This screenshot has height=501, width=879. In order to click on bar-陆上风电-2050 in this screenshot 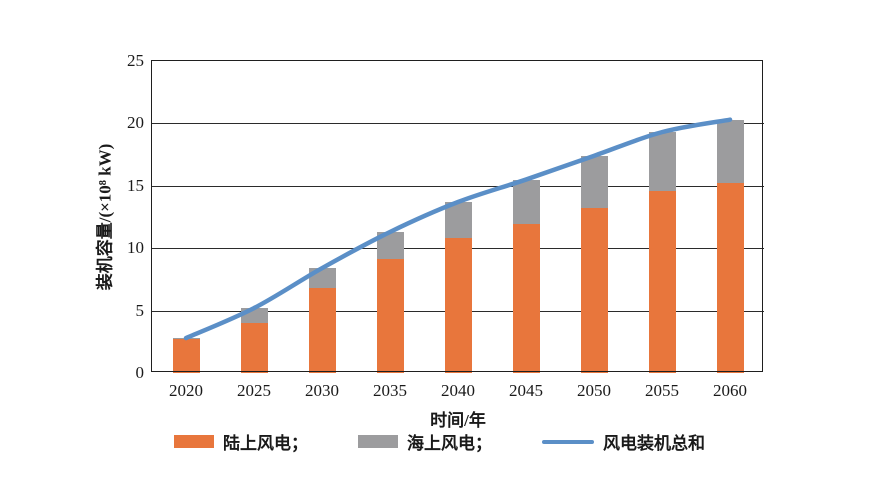, I will do `click(594, 290)`.